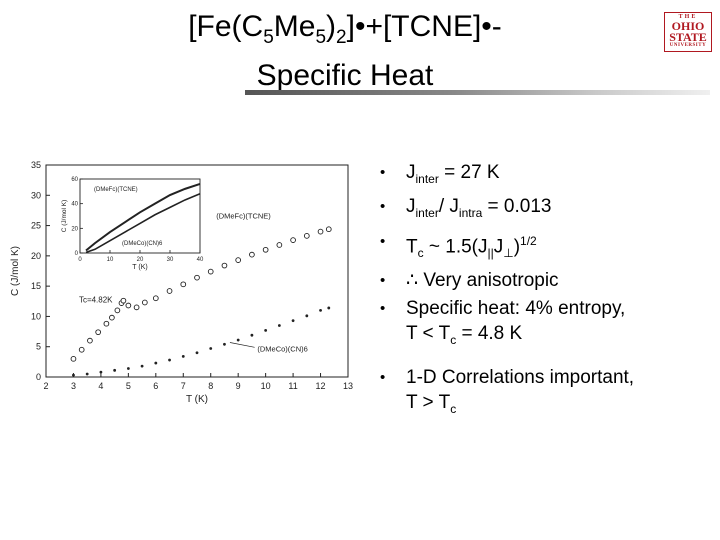 The width and height of the screenshot is (720, 540). I want to click on inset-x-tick-label: 10, so click(110, 260).